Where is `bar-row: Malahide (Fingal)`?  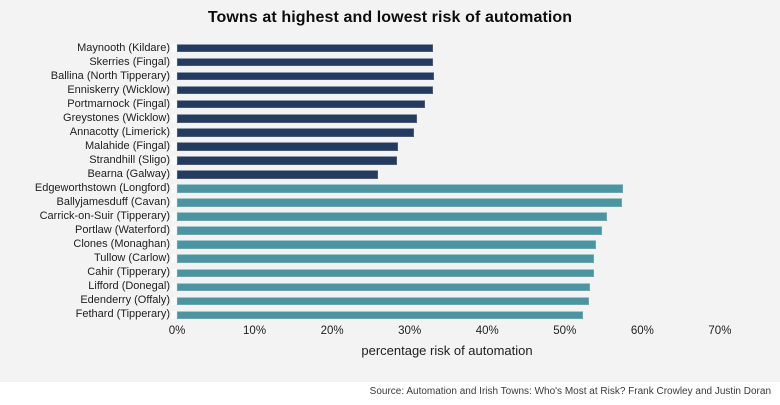 bar-row: Malahide (Fingal) is located at coordinates (368, 146).